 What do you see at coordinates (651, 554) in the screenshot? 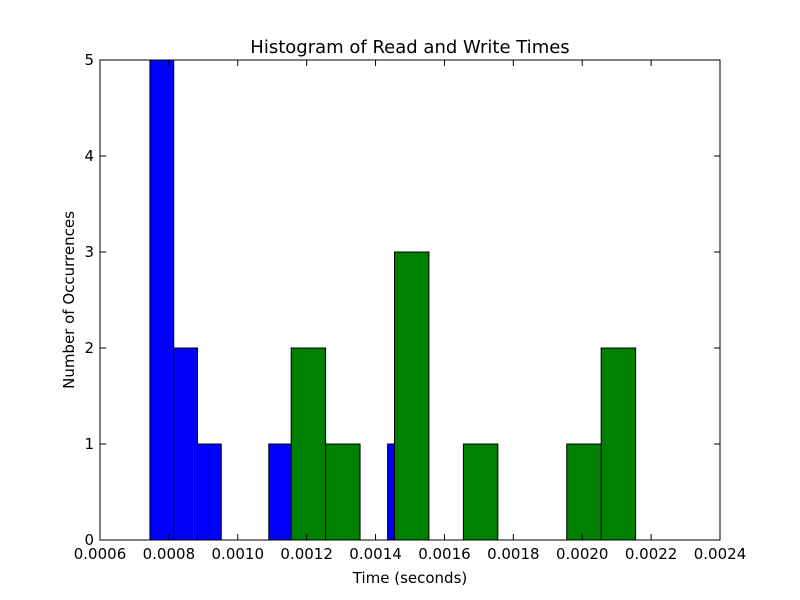
I see `x-tick-label: 0.0022` at bounding box center [651, 554].